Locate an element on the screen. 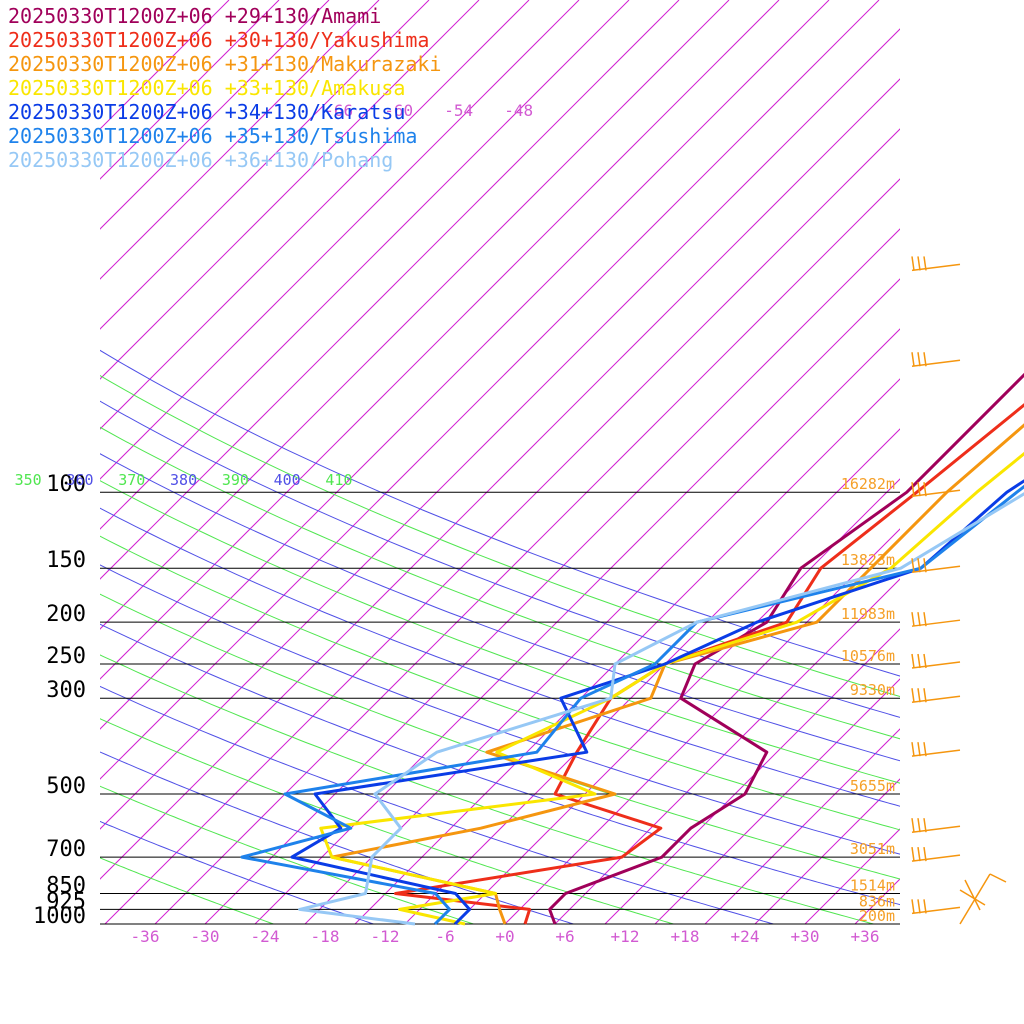  wind-barb-surface is located at coordinates (983, 899).